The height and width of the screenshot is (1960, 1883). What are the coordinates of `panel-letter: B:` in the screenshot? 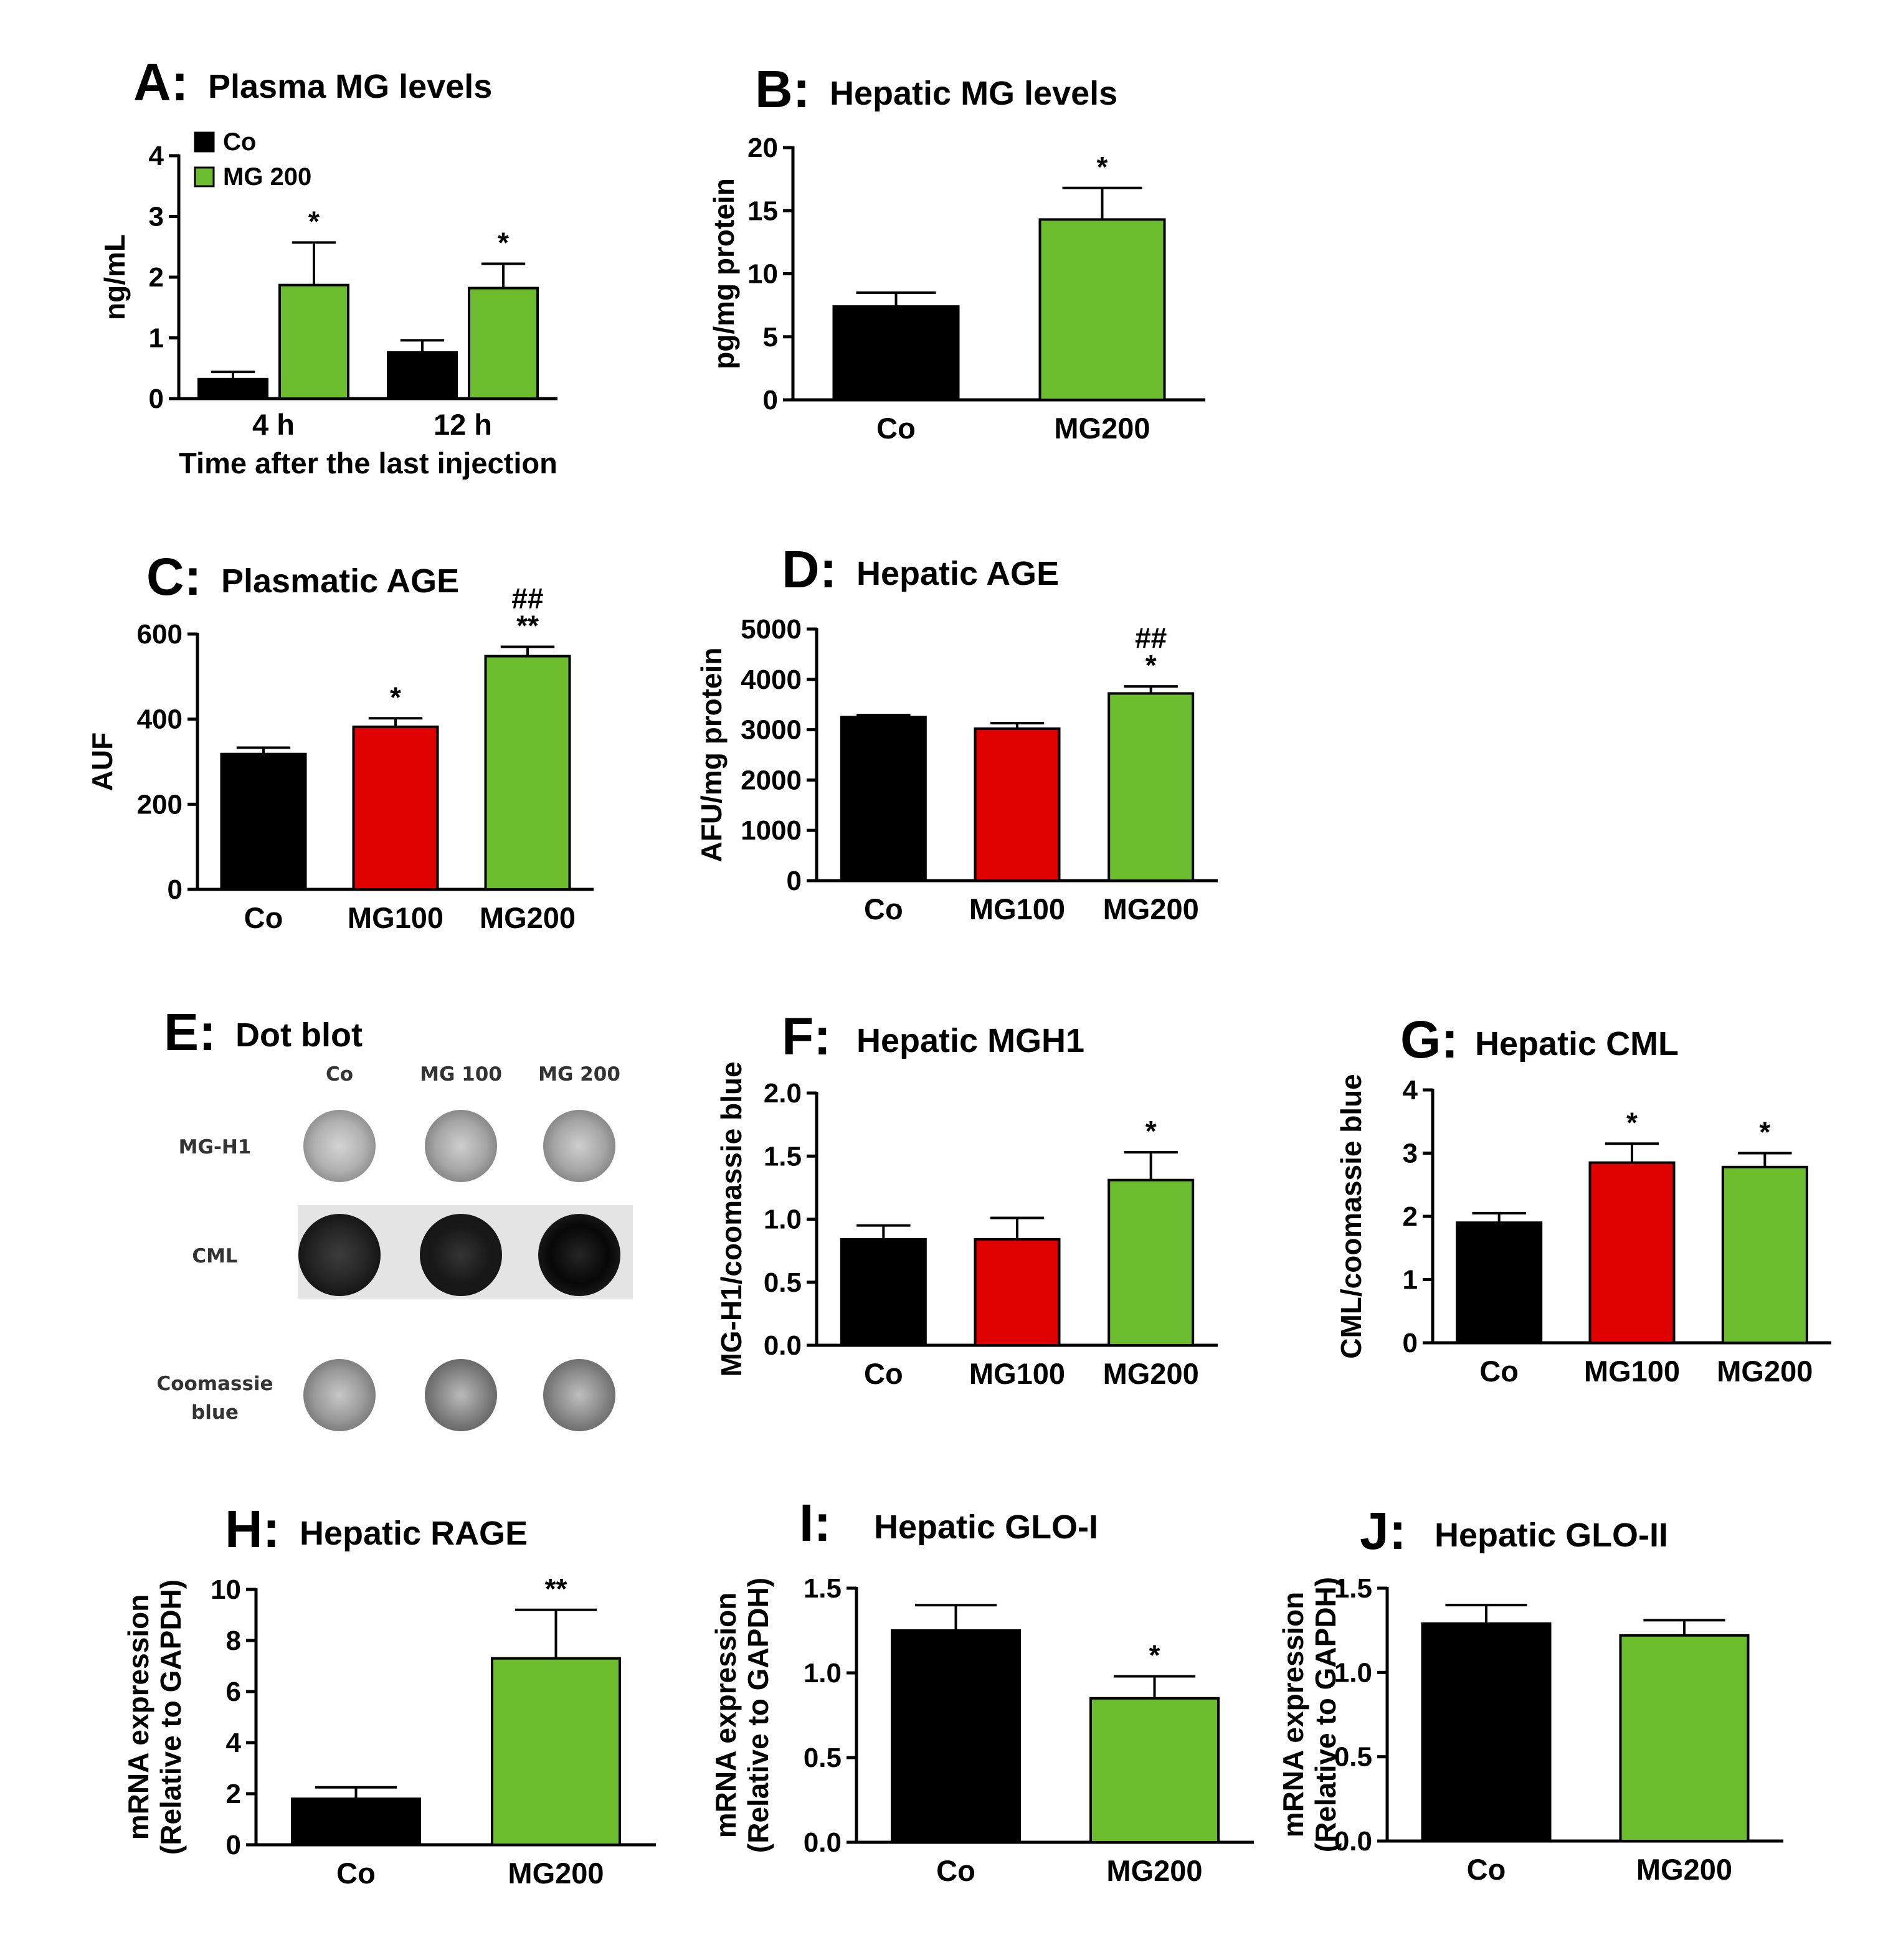 It's located at (782, 89).